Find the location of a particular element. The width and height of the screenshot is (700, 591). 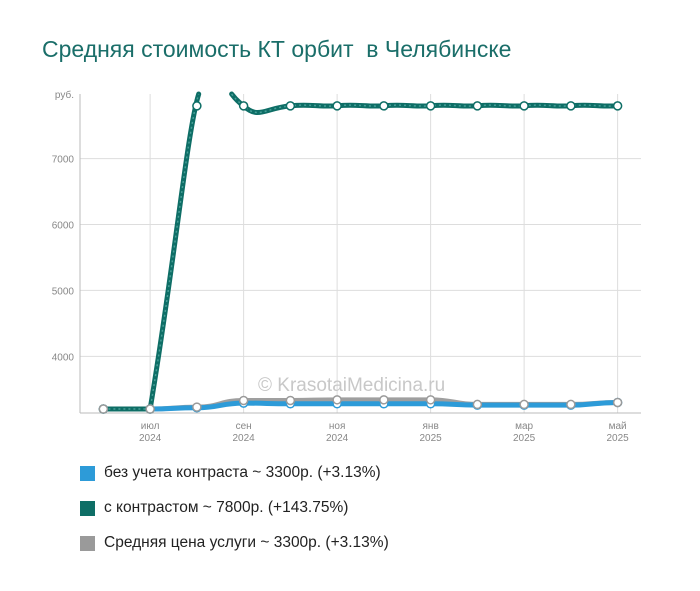

legend-label-0: без учета контраста ~ 3300р. (+3.13%) is located at coordinates (242, 472).